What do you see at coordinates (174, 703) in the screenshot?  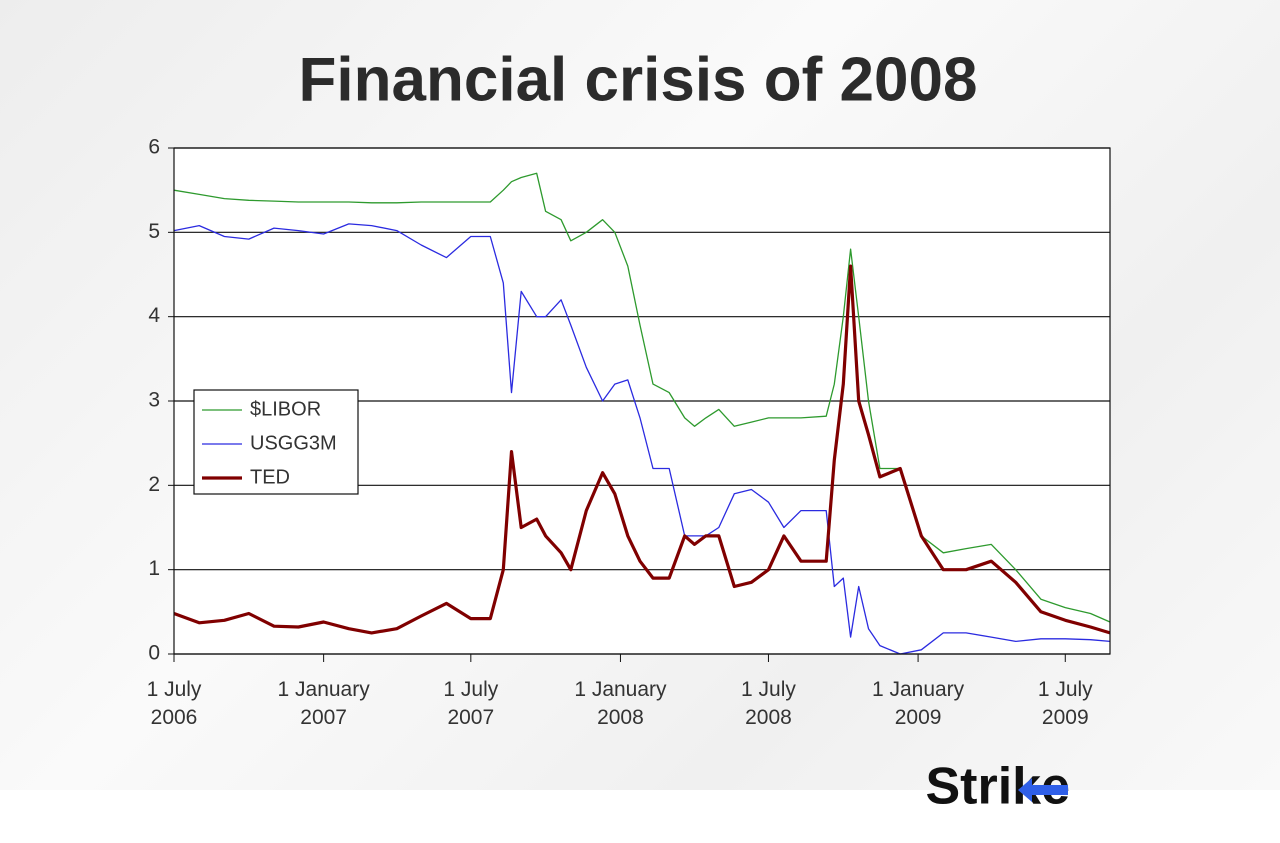 I see `x-tick-label: 1 July 2006` at bounding box center [174, 703].